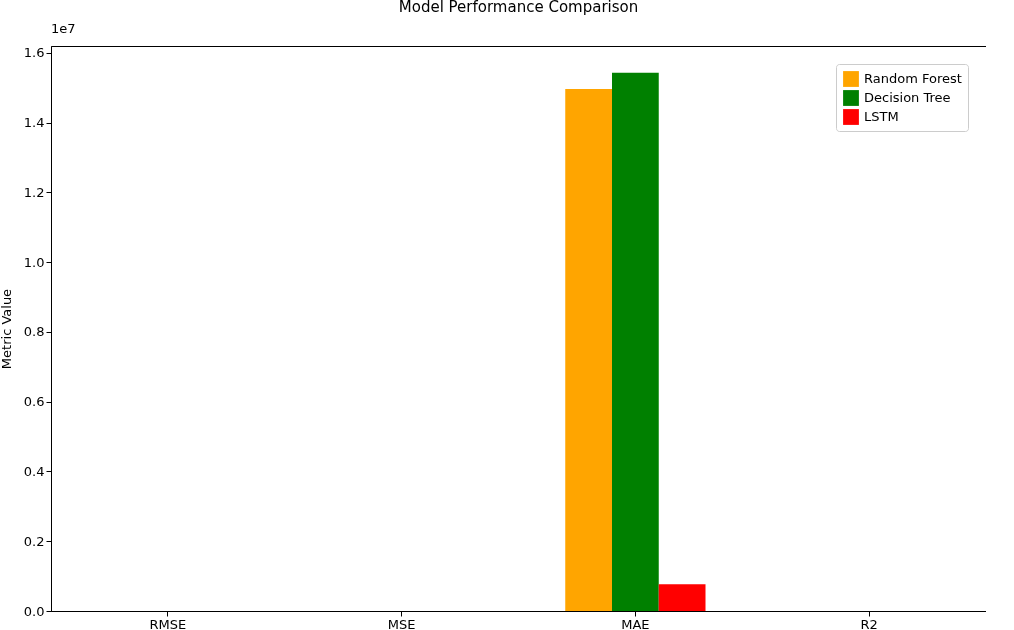 This screenshot has height=630, width=1014. What do you see at coordinates (34, 123) in the screenshot?
I see `y-tick-label: 1.4` at bounding box center [34, 123].